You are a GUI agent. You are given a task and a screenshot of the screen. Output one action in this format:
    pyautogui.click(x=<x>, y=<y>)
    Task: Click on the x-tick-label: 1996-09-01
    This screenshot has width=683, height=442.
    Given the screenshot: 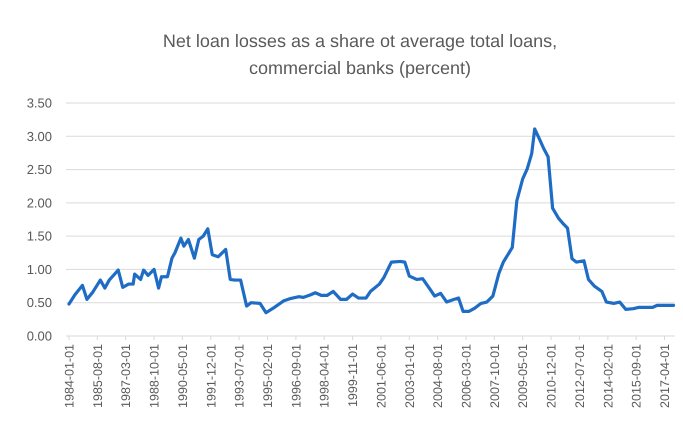 What is the action you would take?
    pyautogui.click(x=296, y=376)
    